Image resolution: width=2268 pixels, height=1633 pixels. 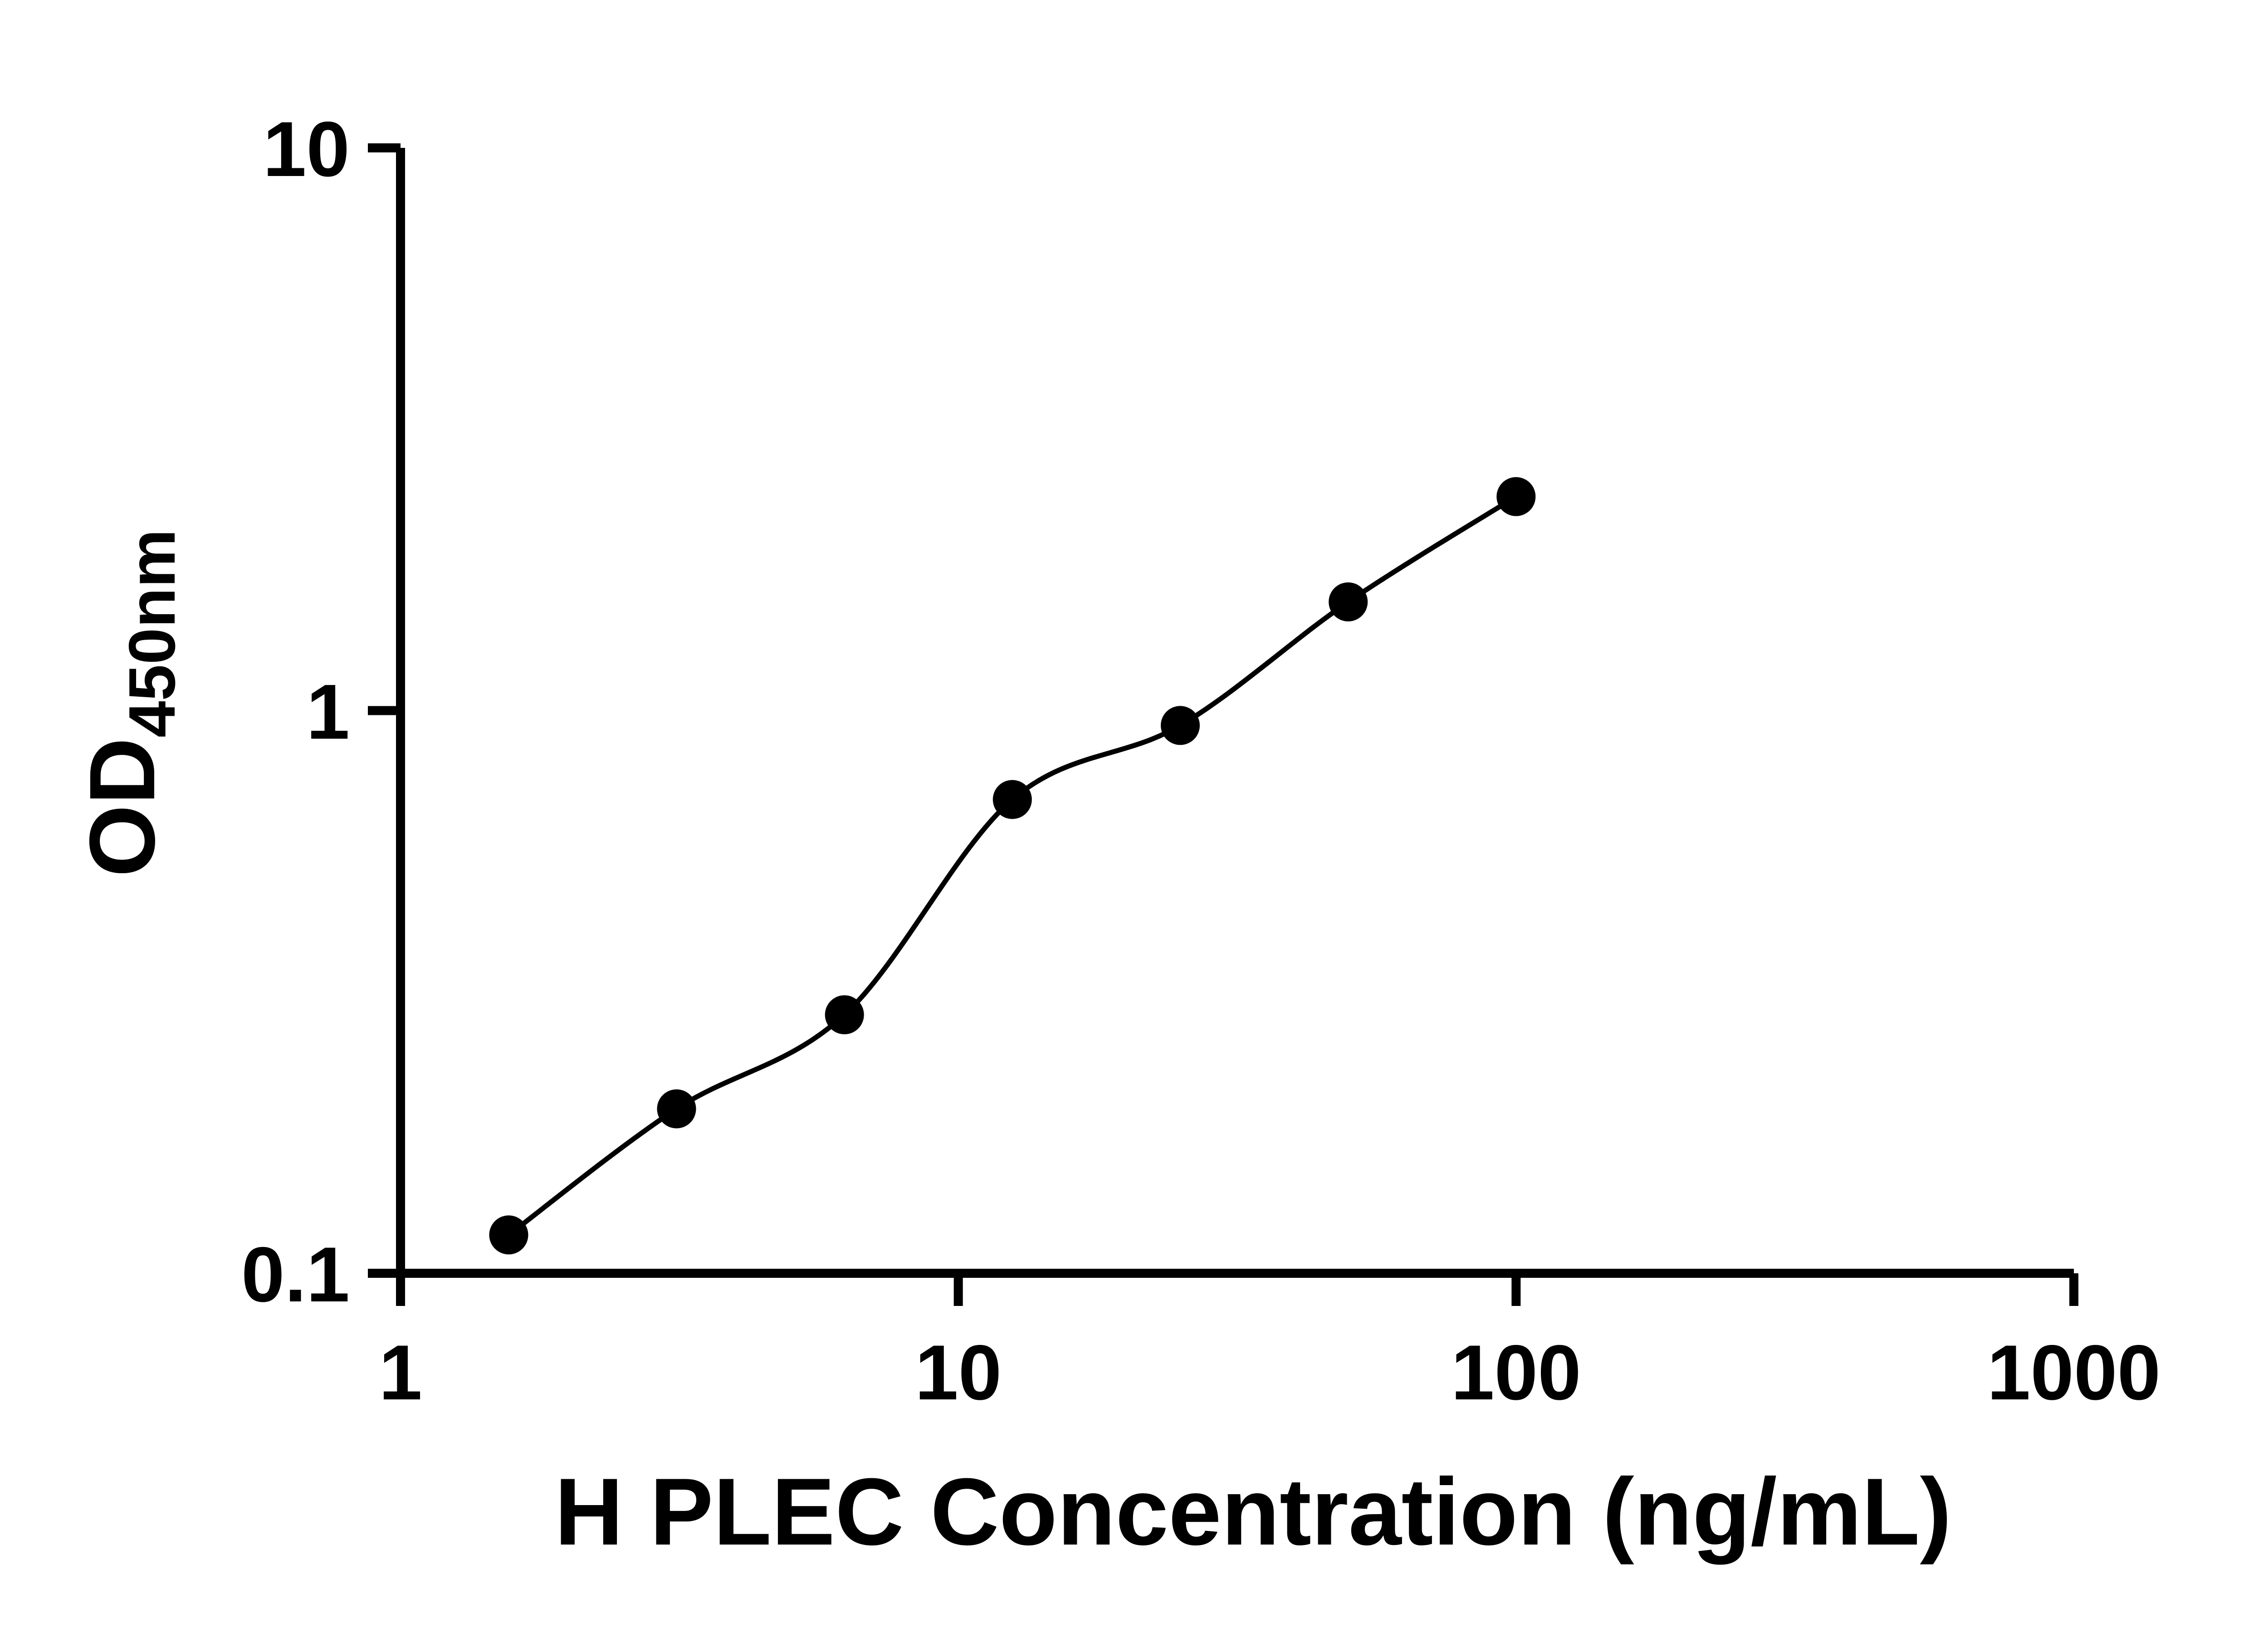 What do you see at coordinates (328, 712) in the screenshot?
I see `y-axis-tick-label: 1` at bounding box center [328, 712].